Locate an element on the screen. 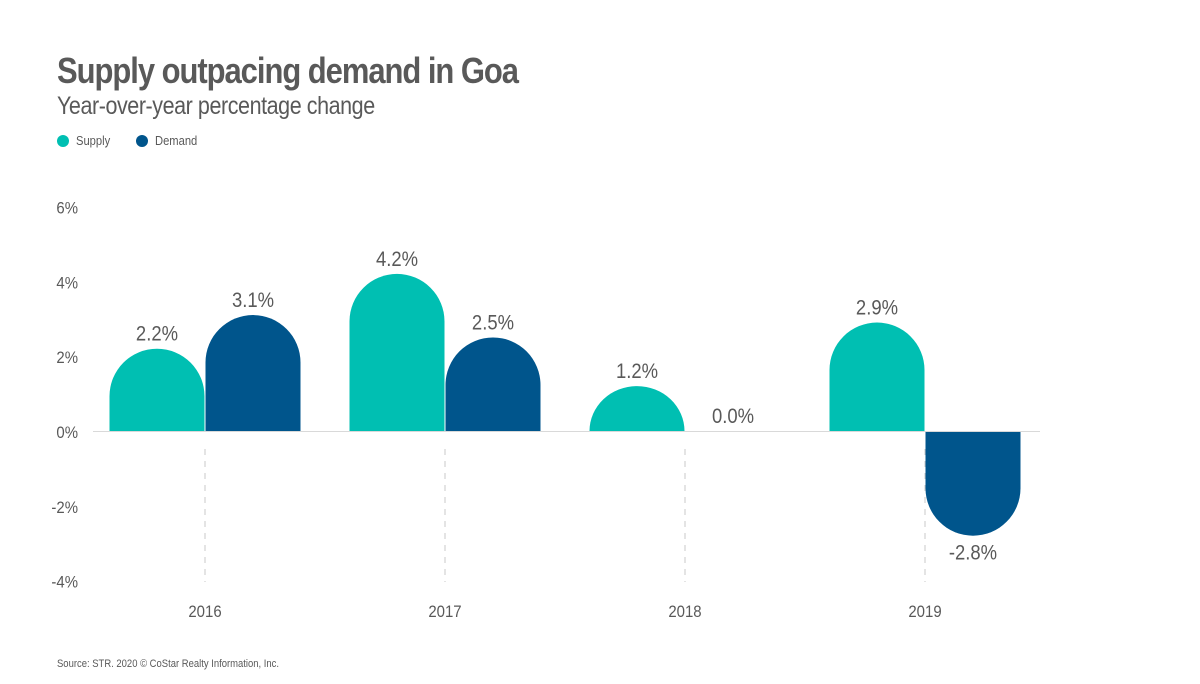 This screenshot has width=1200, height=684. data-label: 0.0% is located at coordinates (733, 416).